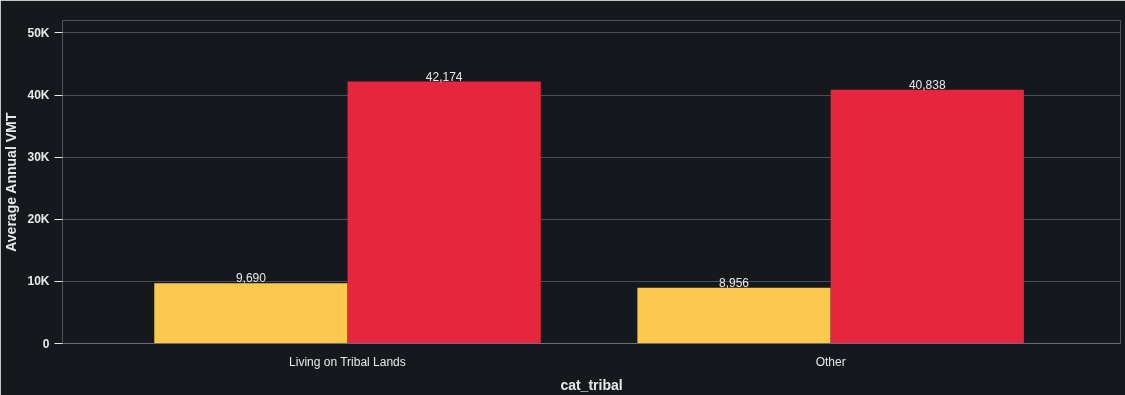 The image size is (1125, 395). Describe the element at coordinates (251, 278) in the screenshot. I see `data-label: 9,690` at that location.